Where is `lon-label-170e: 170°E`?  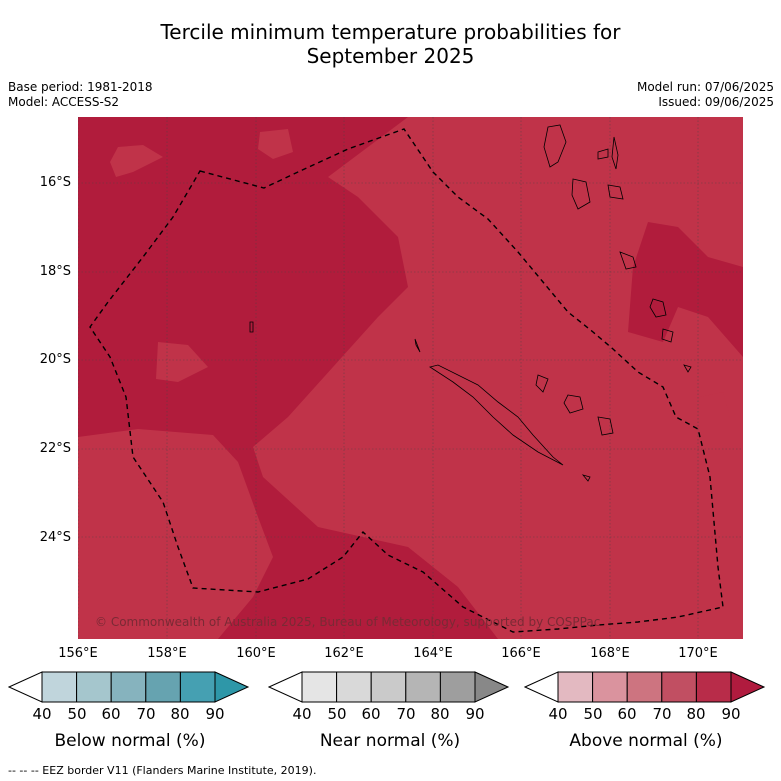 lon-label-170e: 170°E is located at coordinates (698, 653).